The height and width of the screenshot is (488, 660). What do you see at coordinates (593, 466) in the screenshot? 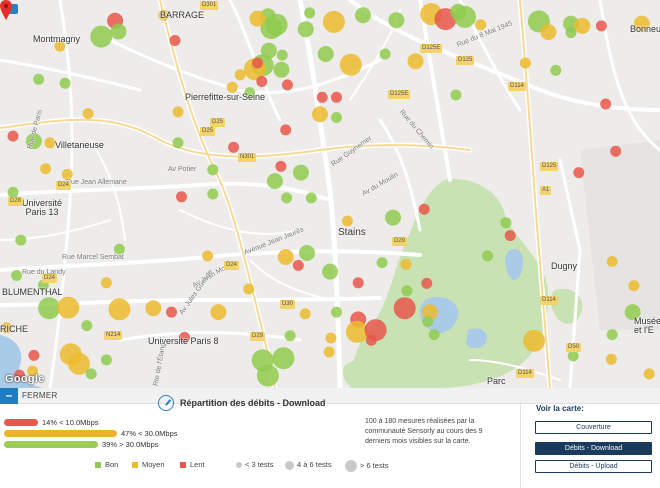
I see `upload-button: Débits - Upload` at bounding box center [593, 466].